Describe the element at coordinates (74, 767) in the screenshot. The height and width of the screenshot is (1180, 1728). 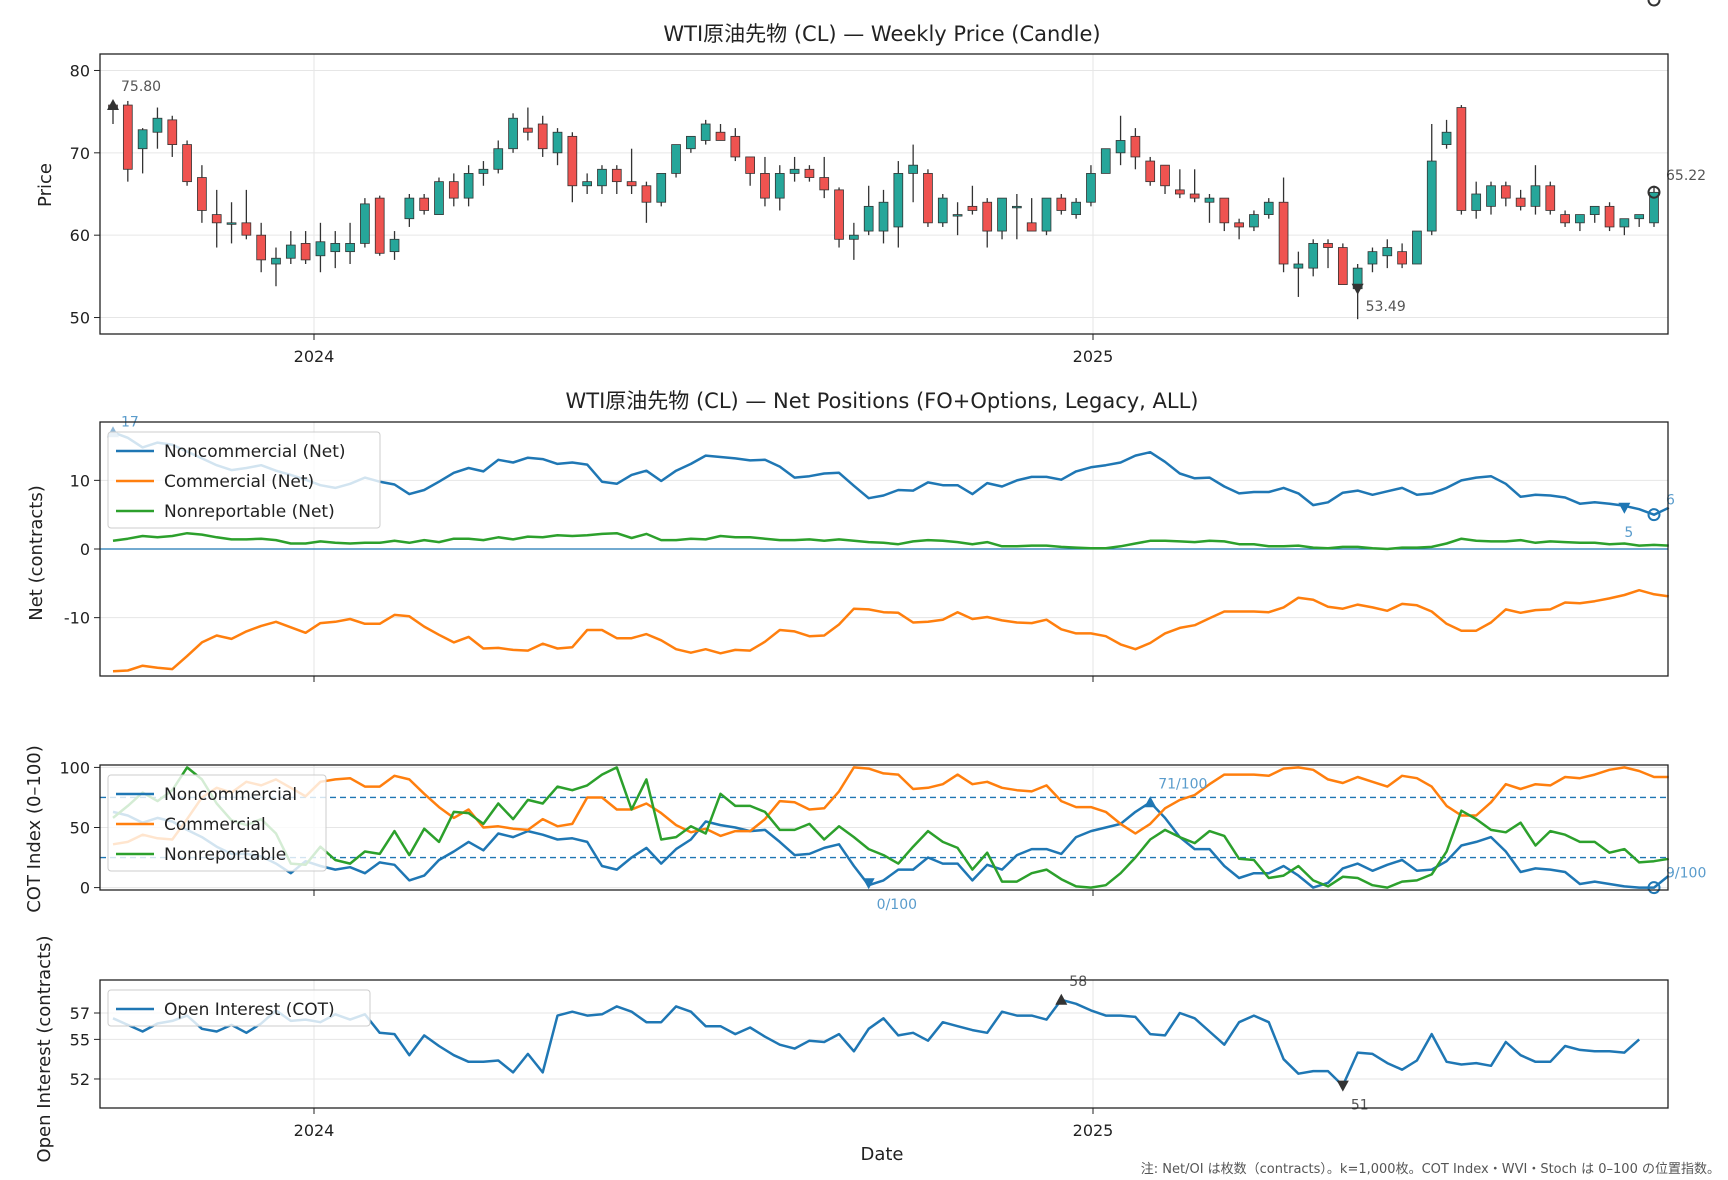
I see `y-tick-label: 100` at that location.